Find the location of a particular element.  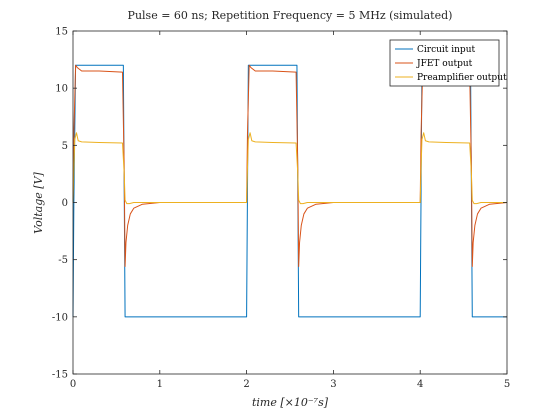

x-tick-label: 1 is located at coordinates (160, 384).